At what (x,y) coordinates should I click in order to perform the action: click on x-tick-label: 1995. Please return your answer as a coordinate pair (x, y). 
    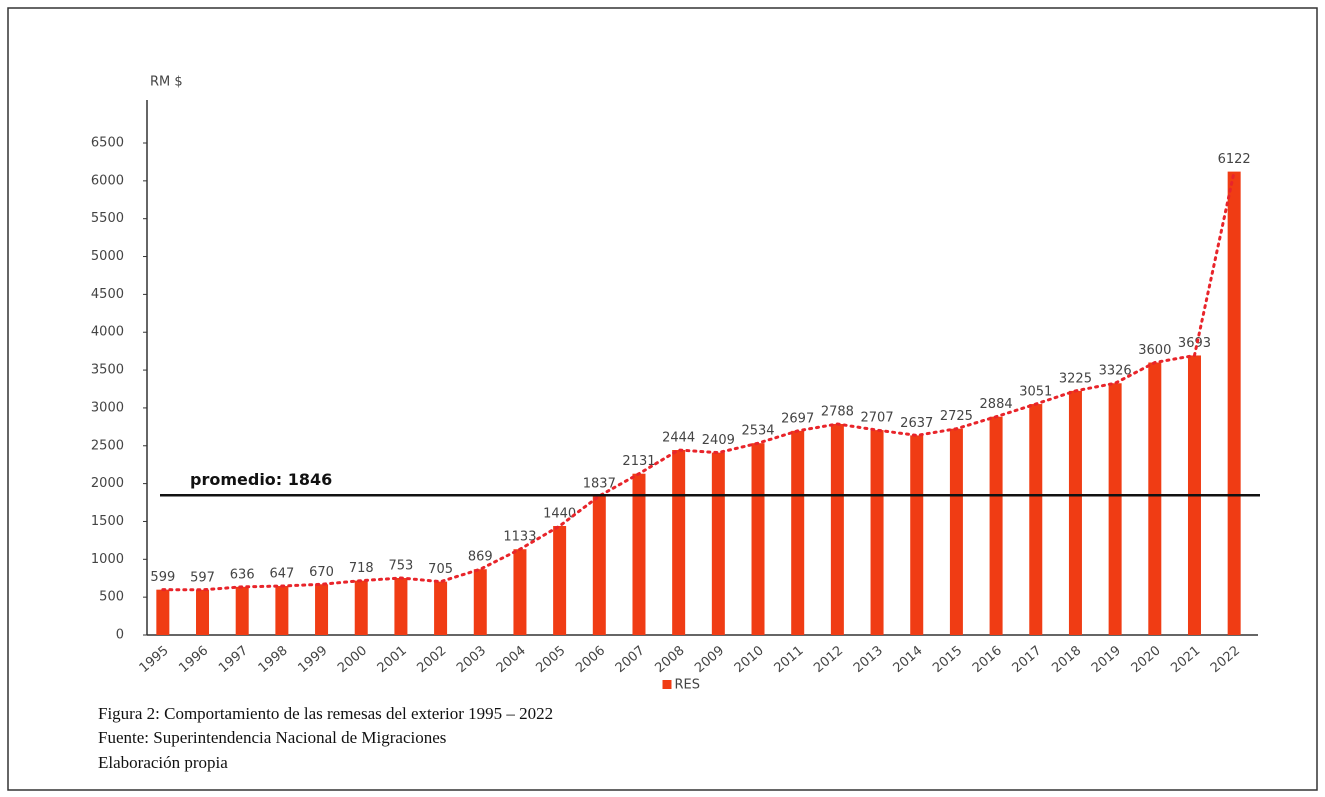
    Looking at the image, I should click on (154, 659).